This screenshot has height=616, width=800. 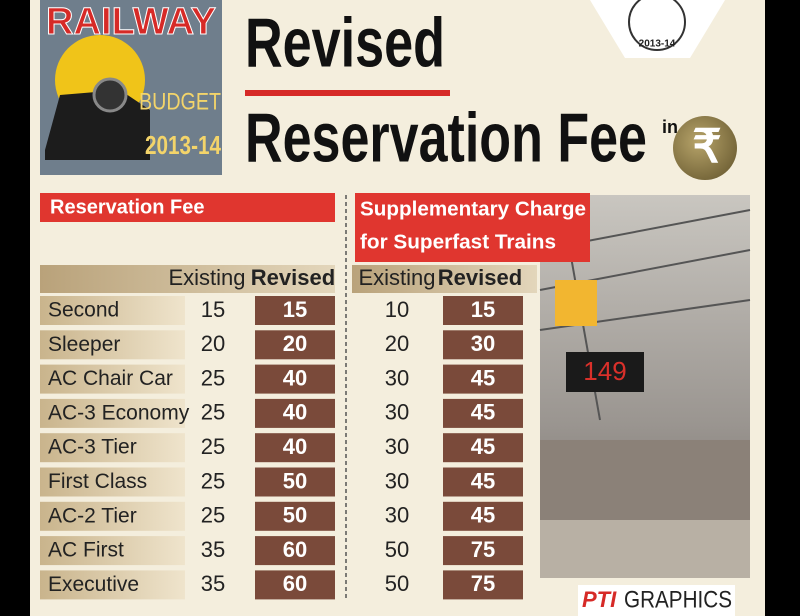 What do you see at coordinates (645, 549) in the screenshot?
I see `photo-floor` at bounding box center [645, 549].